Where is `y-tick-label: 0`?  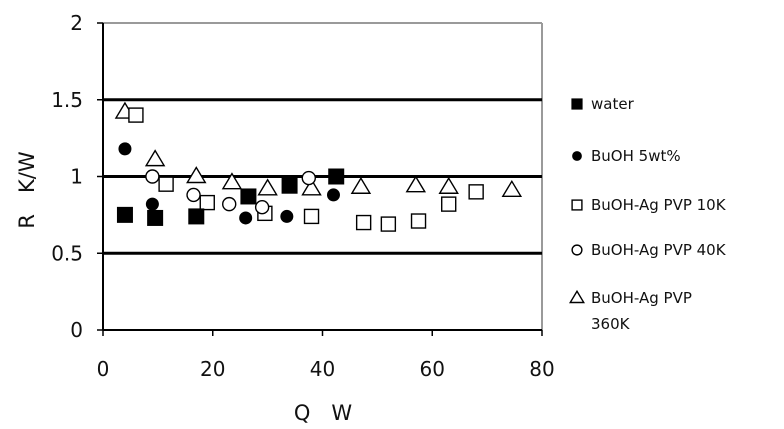 y-tick-label: 0 is located at coordinates (76, 330).